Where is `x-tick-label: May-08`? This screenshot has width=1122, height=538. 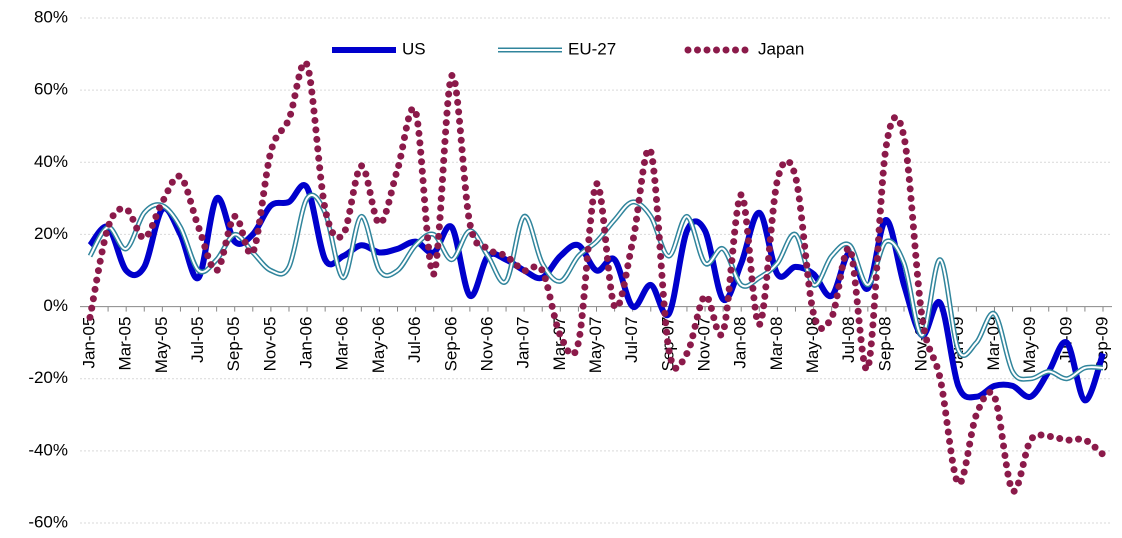
x-tick-label: May-08 is located at coordinates (812, 345).